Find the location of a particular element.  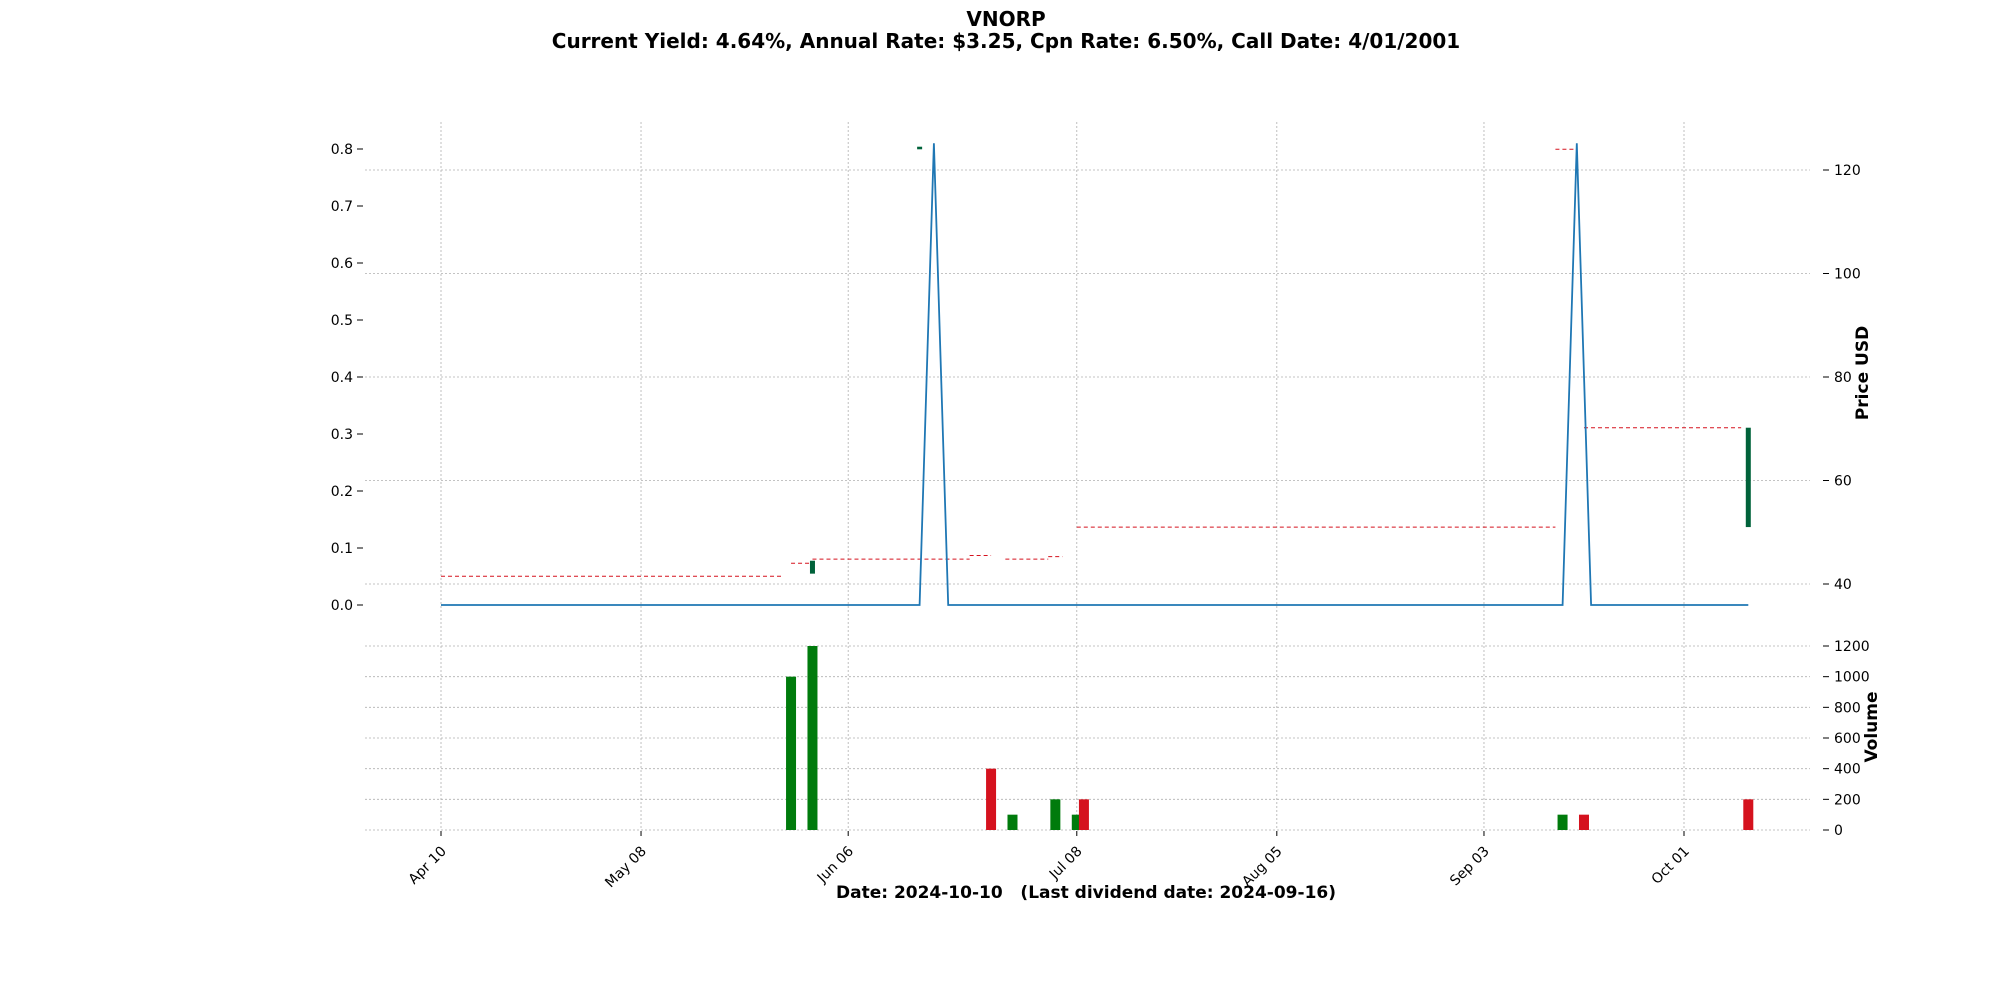

left-tick-label: 0.7 is located at coordinates (342, 207).